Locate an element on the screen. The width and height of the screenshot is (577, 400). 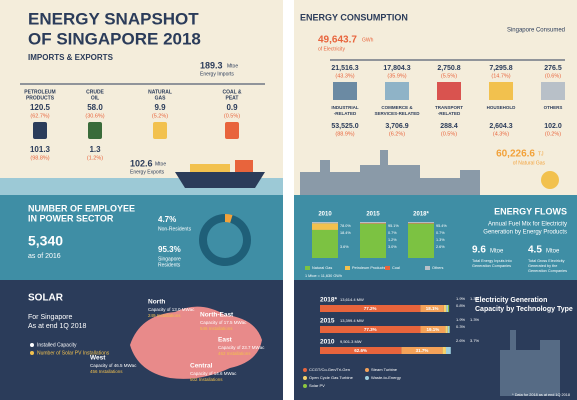
sector-name: COMMERCE & is located at coordinates (397, 107).